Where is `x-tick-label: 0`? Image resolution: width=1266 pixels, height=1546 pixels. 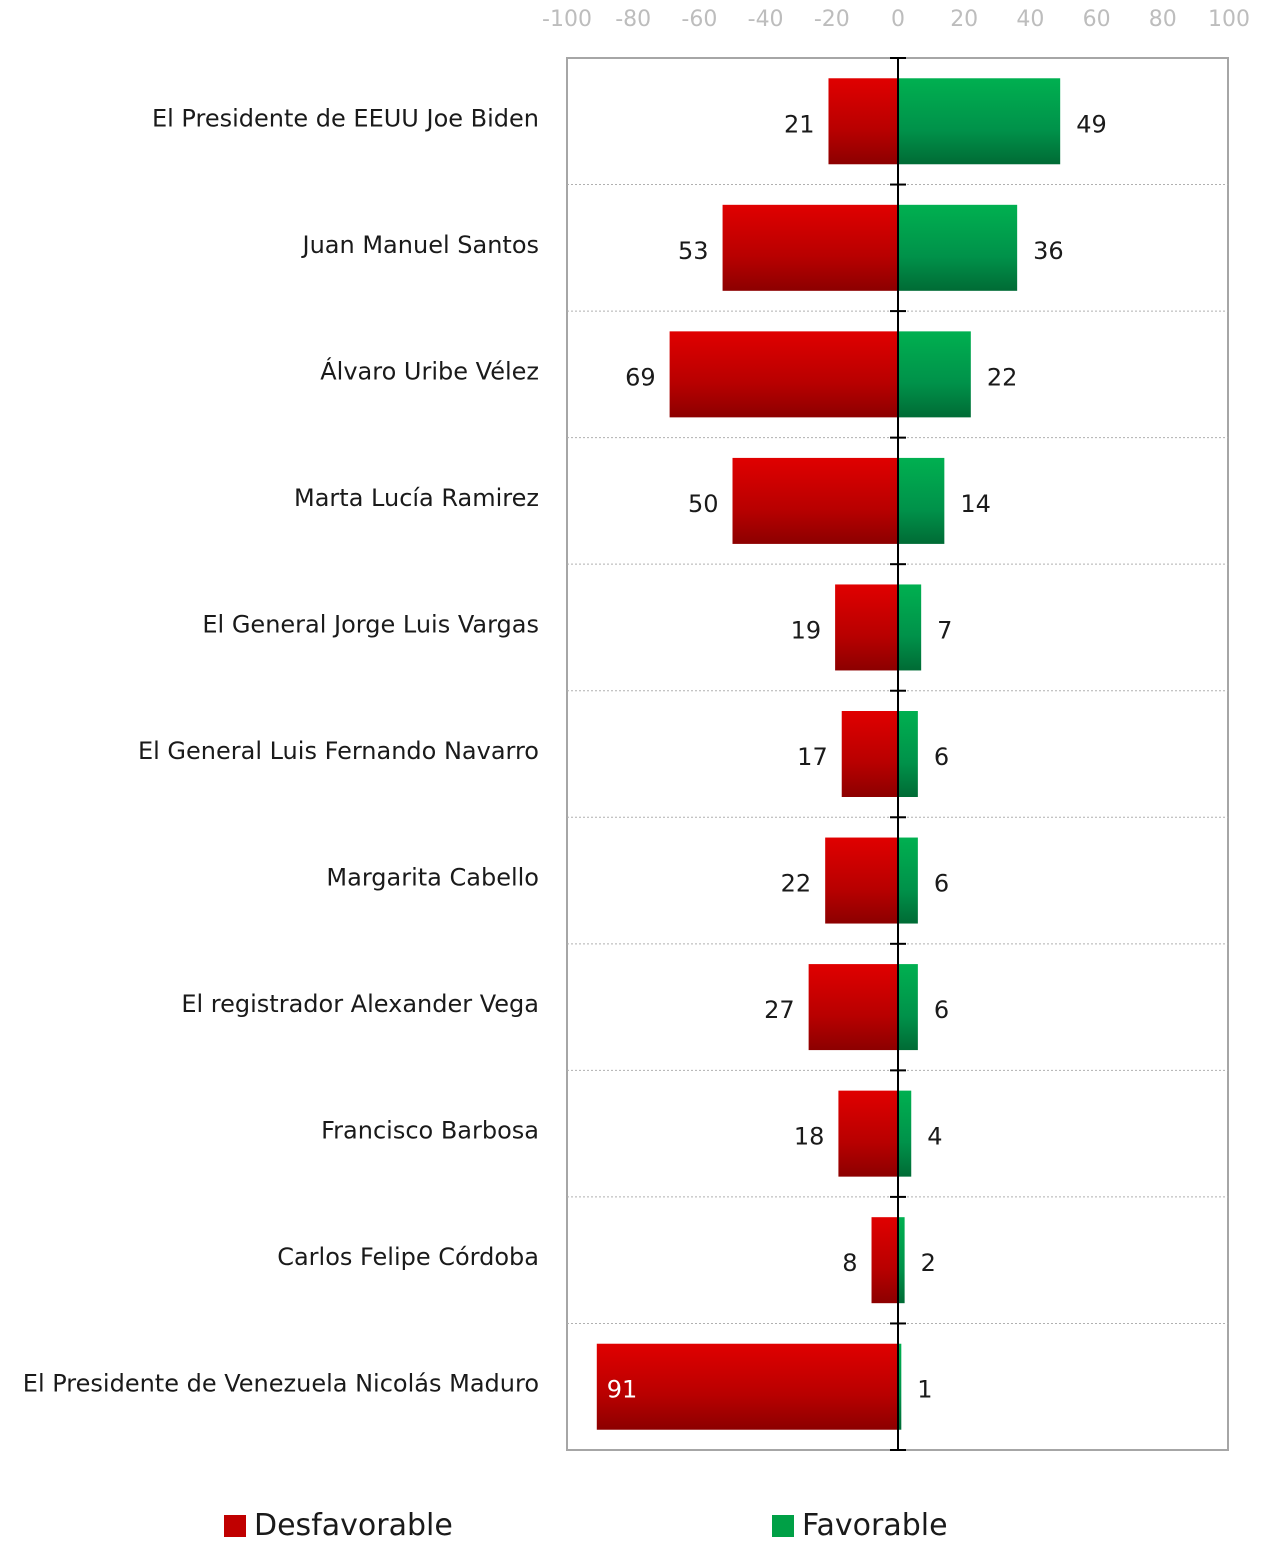
x-tick-label: 0 is located at coordinates (898, 19).